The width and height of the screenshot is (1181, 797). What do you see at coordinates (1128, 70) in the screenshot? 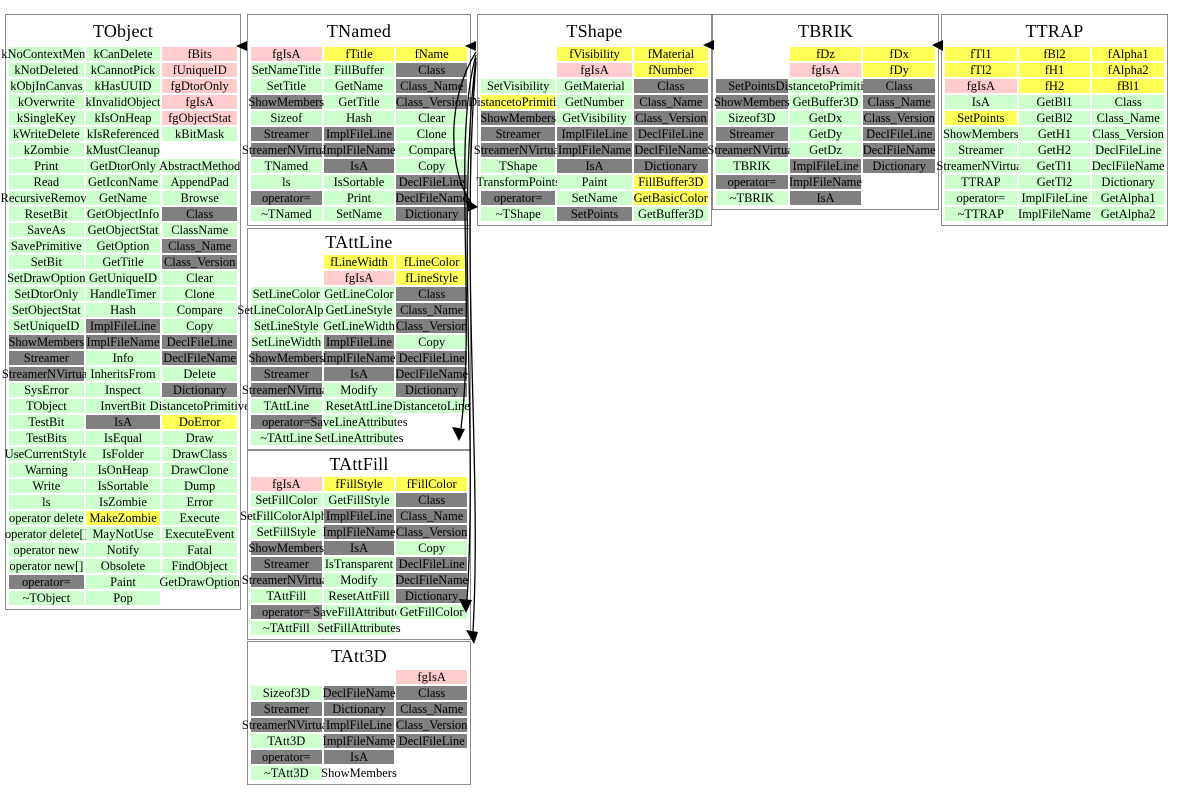
I see `member-cell: fAlpha2` at bounding box center [1128, 70].